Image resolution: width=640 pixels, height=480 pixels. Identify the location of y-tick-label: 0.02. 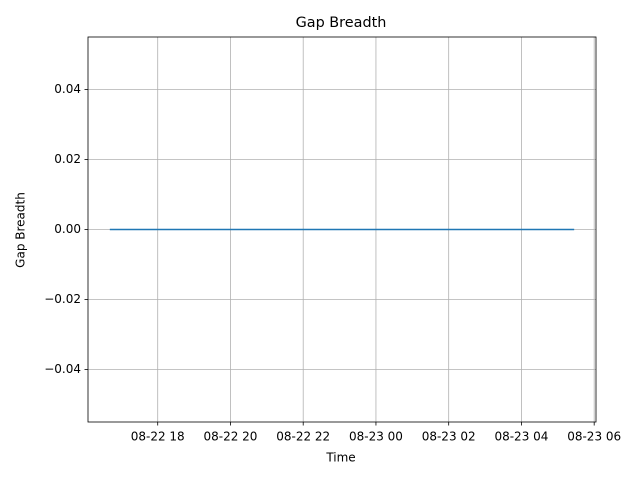
(67, 159).